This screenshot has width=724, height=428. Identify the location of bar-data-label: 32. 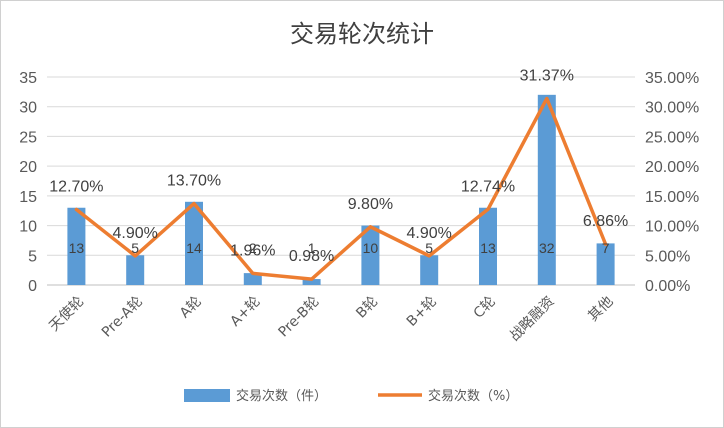
(547, 248).